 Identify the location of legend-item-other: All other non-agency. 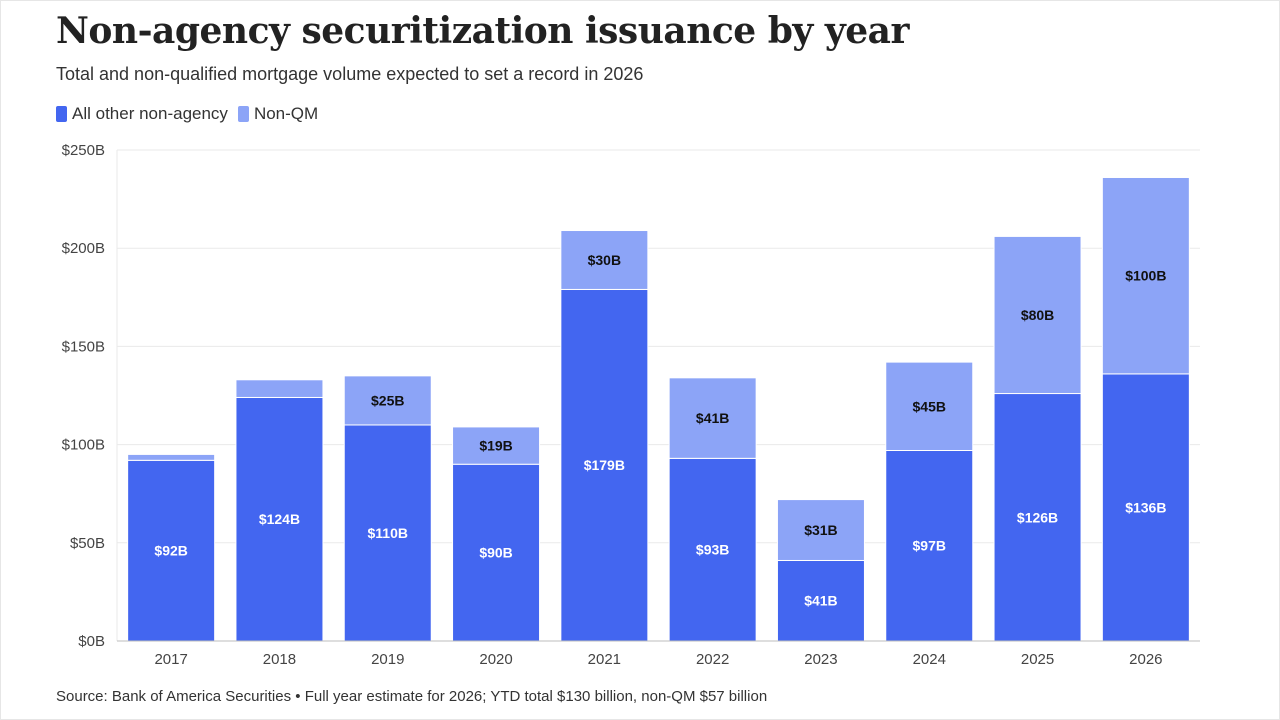
(142, 114).